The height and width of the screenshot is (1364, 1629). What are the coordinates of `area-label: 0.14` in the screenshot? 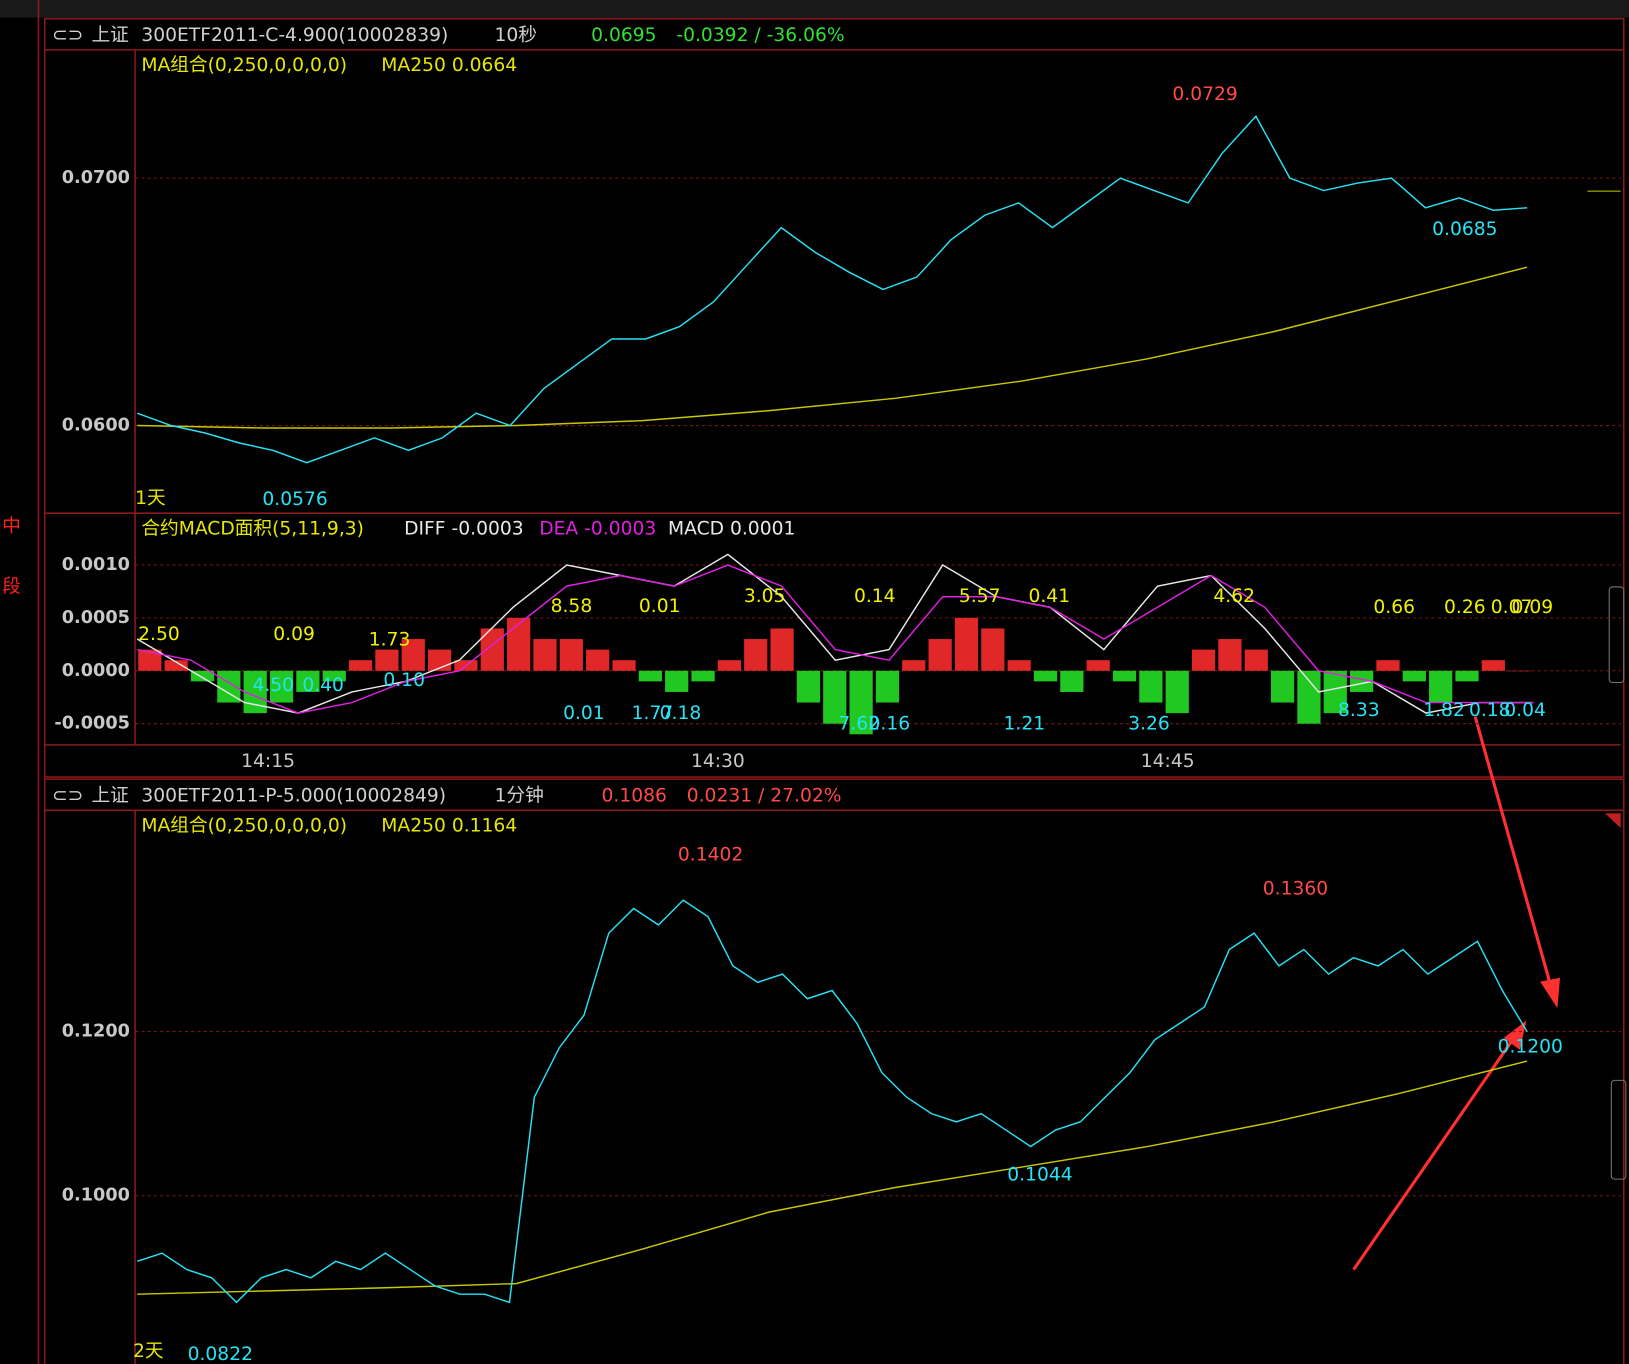 It's located at (875, 596).